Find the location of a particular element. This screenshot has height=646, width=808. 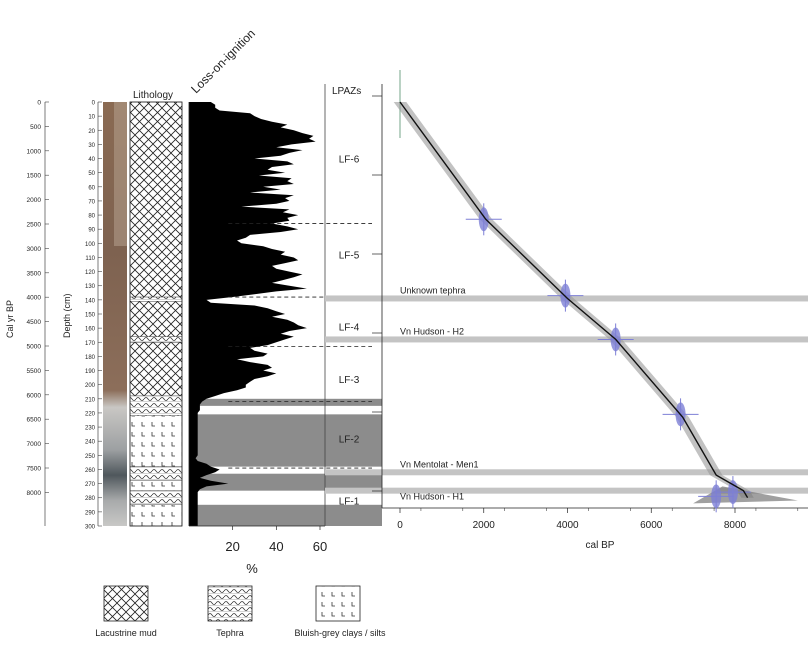

depth-tick-label: 90 is located at coordinates (91, 231).